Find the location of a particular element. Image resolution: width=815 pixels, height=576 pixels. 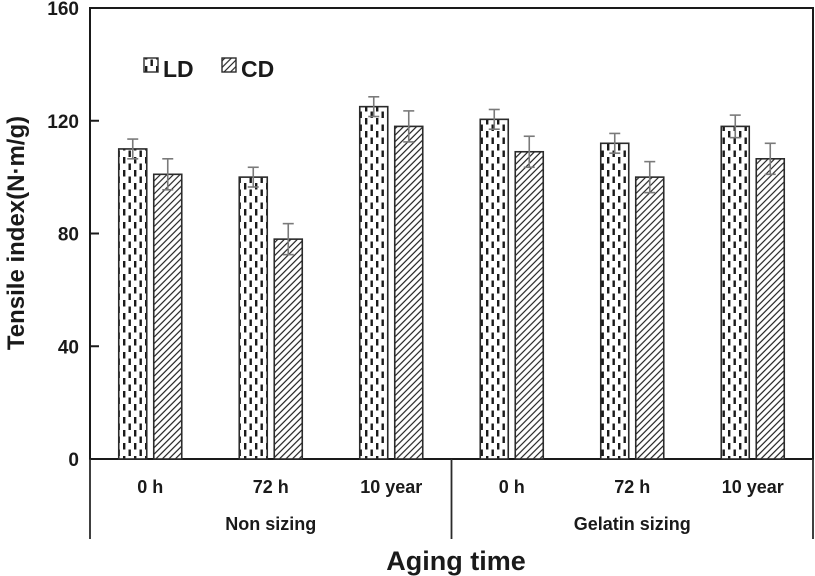

legend-swatch-ld-icon is located at coordinates (151, 65).